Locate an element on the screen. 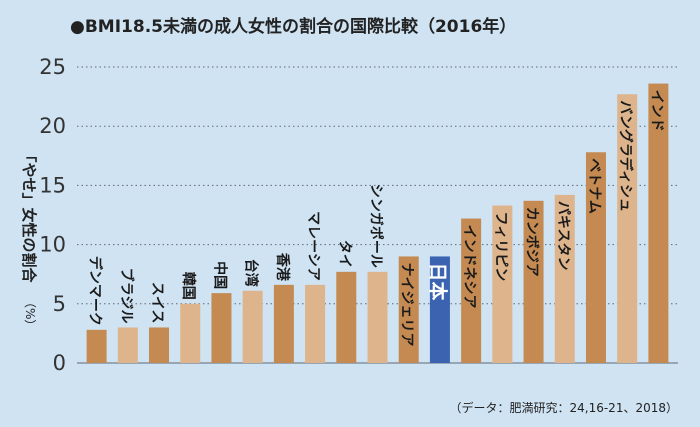 The width and height of the screenshot is (700, 427). source-note: （データ：肥満研究：24,16-21、2018） is located at coordinates (564, 407).